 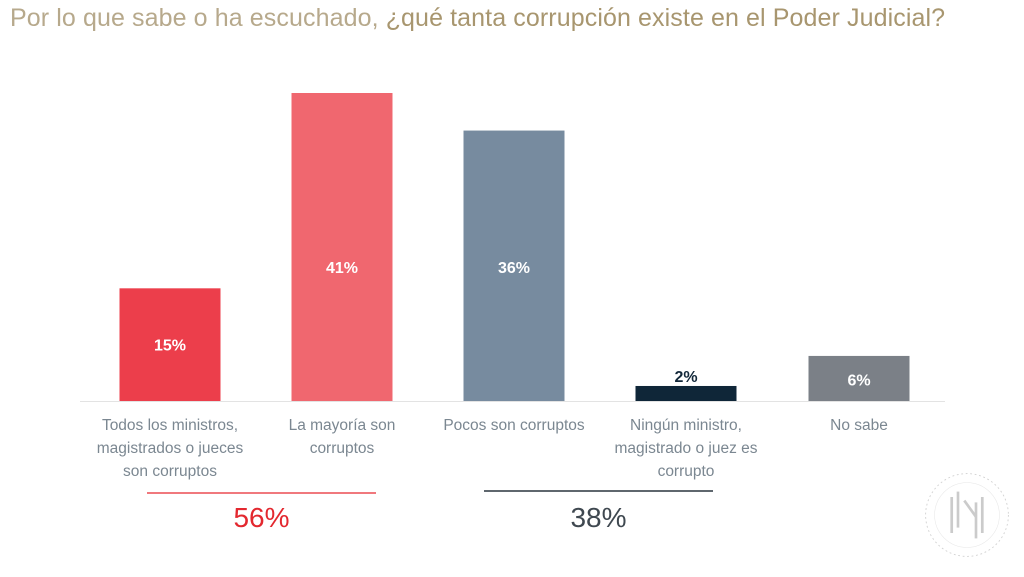 I want to click on data-label: 15%, so click(x=170, y=346).